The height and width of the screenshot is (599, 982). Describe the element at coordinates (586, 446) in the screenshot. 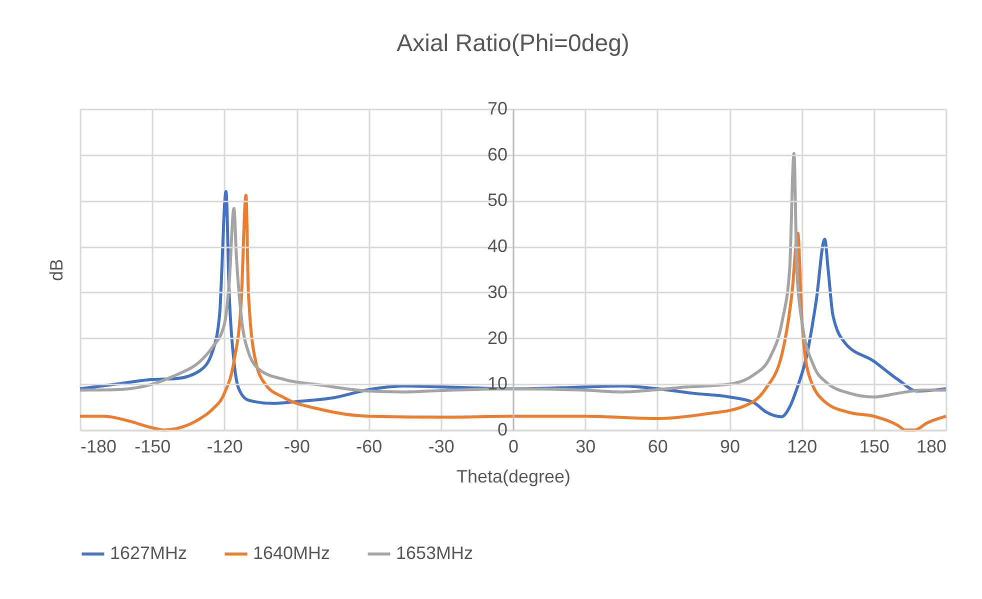

I see `x-tick-label: 30` at that location.